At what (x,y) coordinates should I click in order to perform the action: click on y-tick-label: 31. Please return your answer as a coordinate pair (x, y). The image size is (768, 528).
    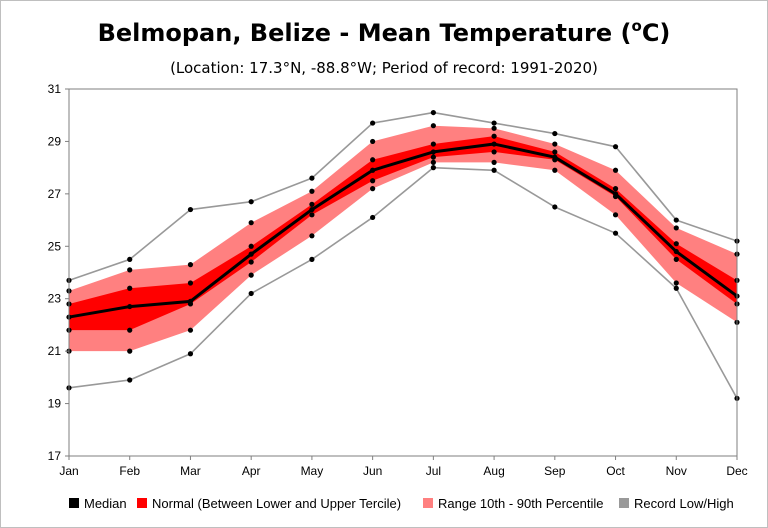
    Looking at the image, I should click on (55, 89).